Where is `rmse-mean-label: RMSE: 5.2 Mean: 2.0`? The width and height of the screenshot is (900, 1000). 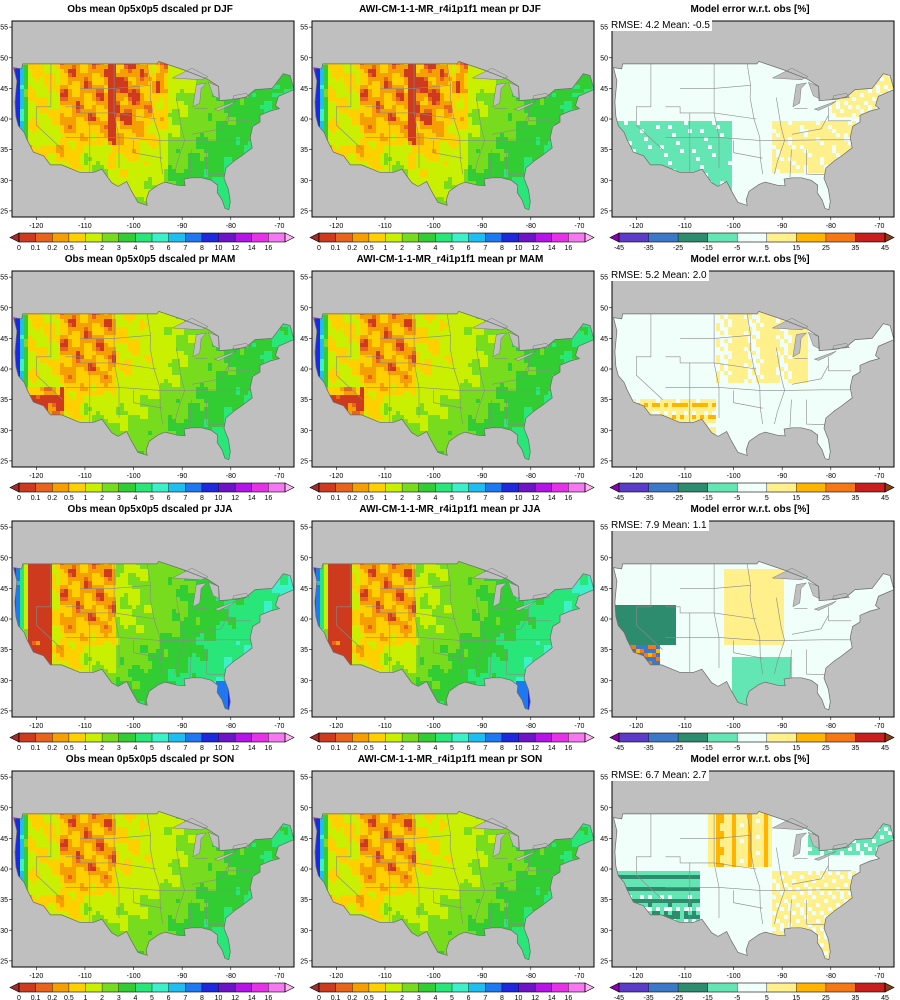 rmse-mean-label: RMSE: 5.2 Mean: 2.0 is located at coordinates (659, 275).